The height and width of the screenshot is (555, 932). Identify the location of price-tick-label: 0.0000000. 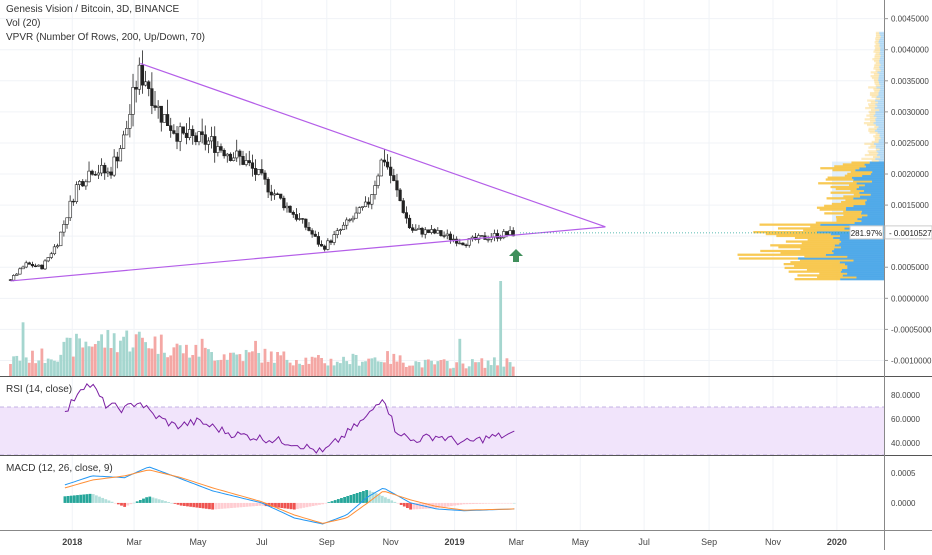
(910, 298).